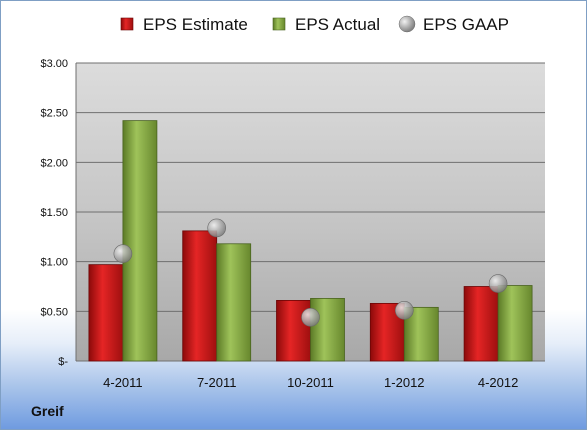  I want to click on legend: EPS Estimate EPS Actual EPS GAAP, so click(314, 24).